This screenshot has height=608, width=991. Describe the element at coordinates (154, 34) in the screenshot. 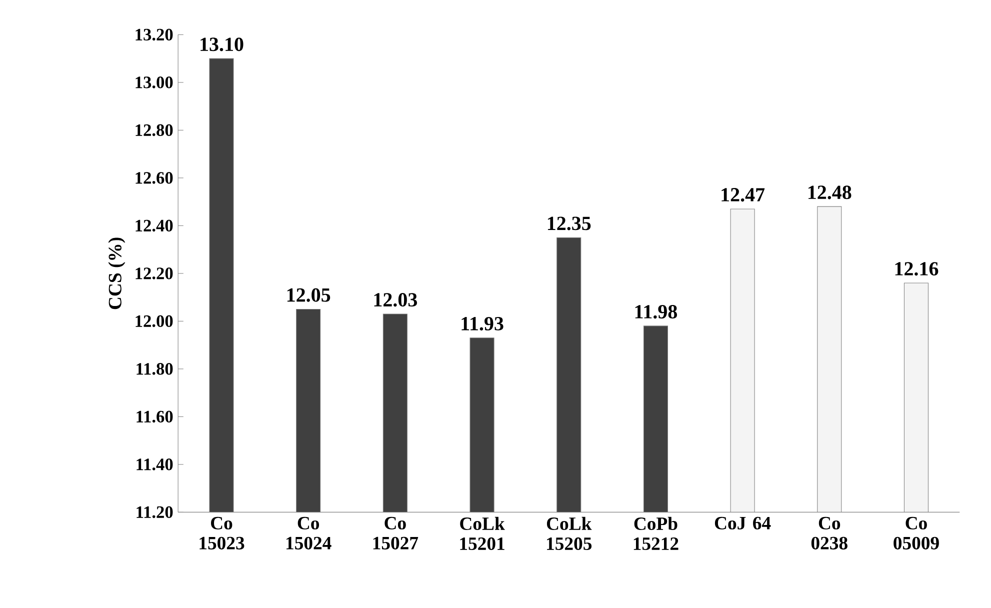

I see `y-tick-label: 13.20` at that location.